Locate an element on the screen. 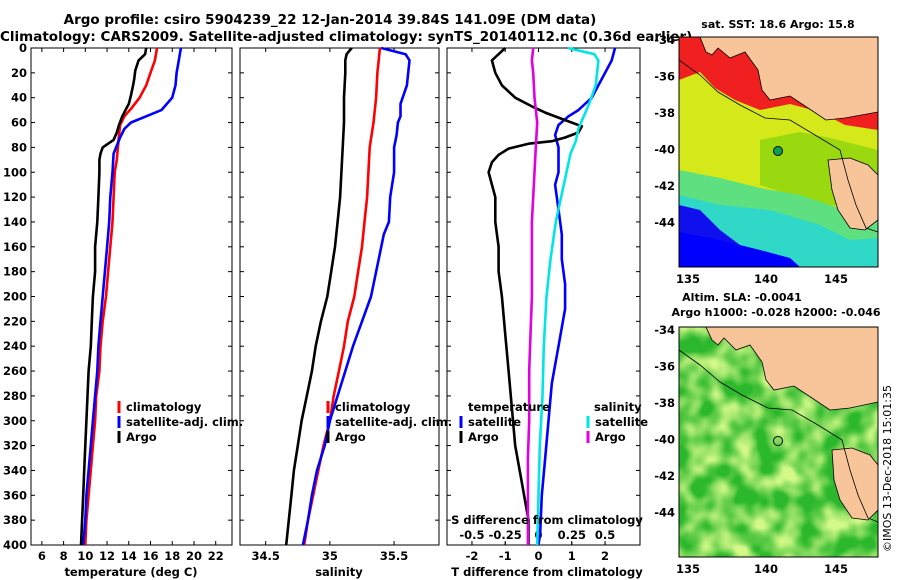  depth-tick-label: 260 is located at coordinates (15, 371).